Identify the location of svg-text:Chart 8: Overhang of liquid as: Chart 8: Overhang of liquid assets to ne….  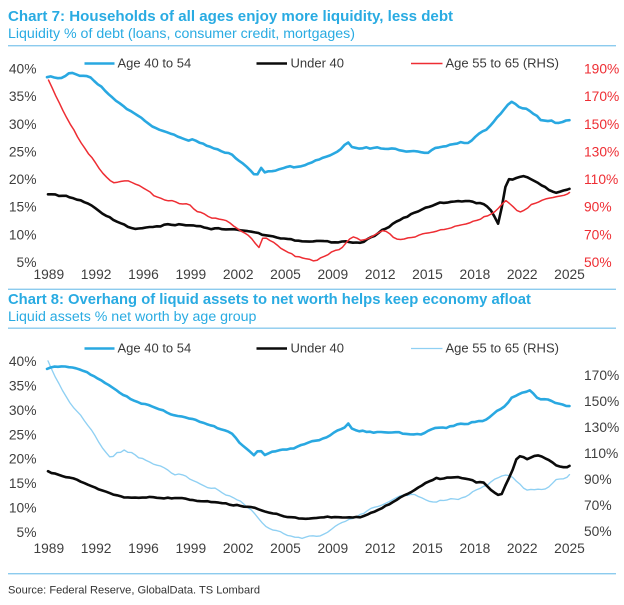
(269, 300).